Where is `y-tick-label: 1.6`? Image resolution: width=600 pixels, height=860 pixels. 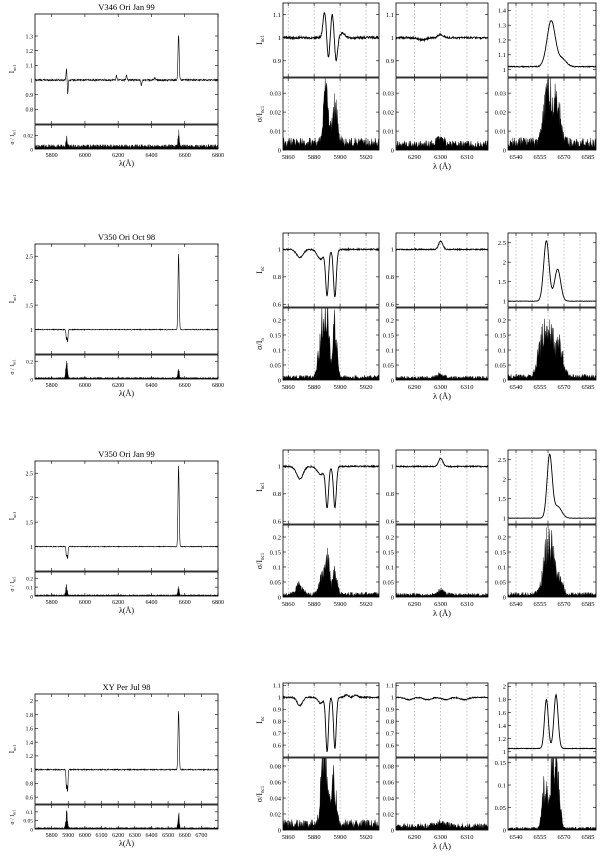 y-tick-label: 1.6 is located at coordinates (502, 713).